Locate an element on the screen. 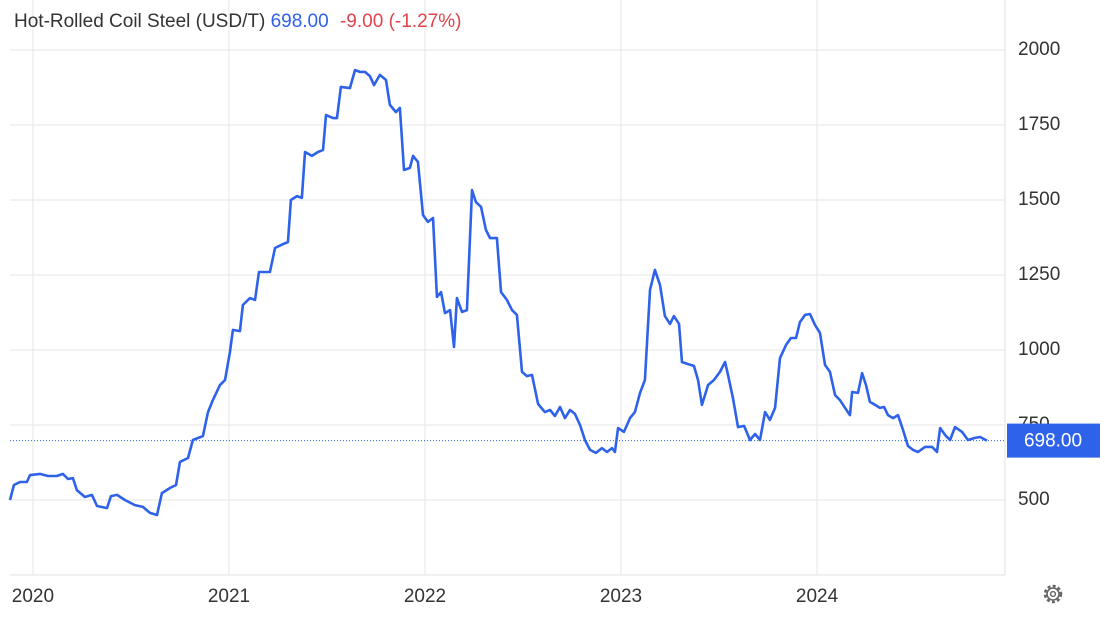  y-tick-label: 1250 is located at coordinates (1039, 274).